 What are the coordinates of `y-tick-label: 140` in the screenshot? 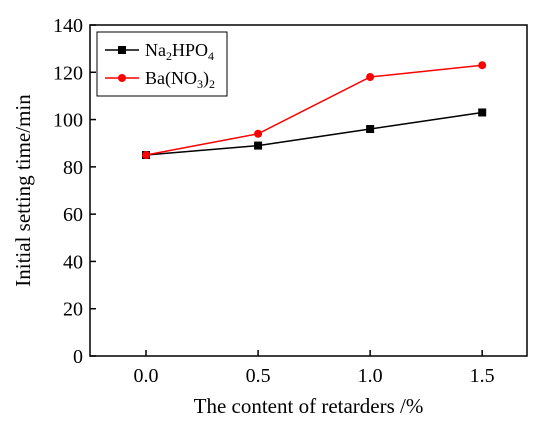 It's located at (68, 26).